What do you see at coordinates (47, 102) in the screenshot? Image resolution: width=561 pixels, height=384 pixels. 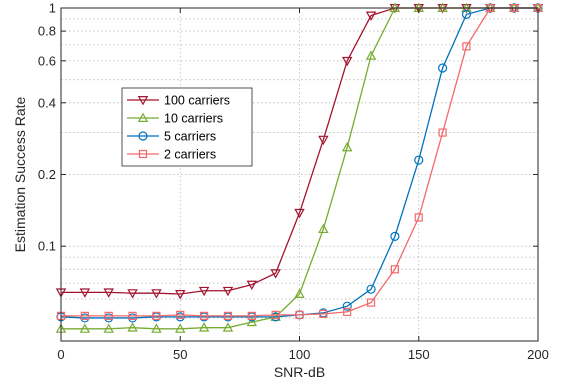 I see `y-tick-label: 0.4` at bounding box center [47, 102].